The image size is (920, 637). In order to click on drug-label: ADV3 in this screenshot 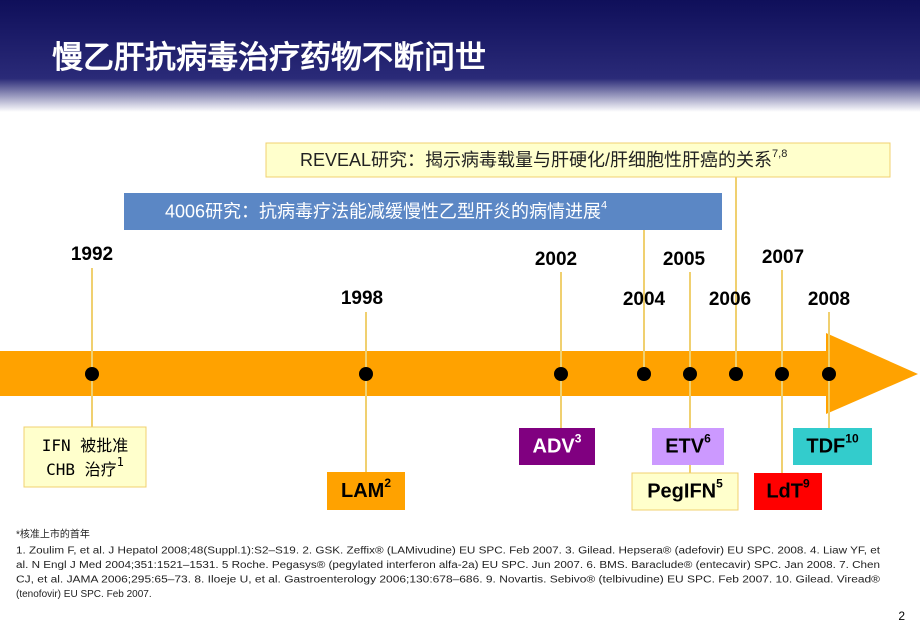, I will do `click(557, 445)`.